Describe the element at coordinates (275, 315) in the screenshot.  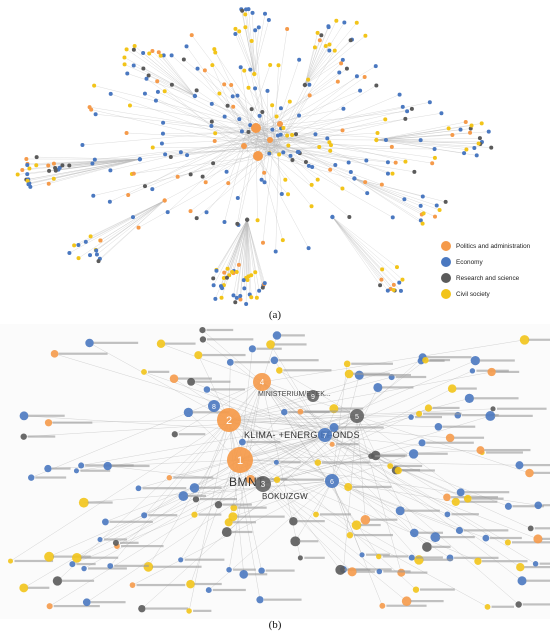
I see `caption-a: (a)` at that location.